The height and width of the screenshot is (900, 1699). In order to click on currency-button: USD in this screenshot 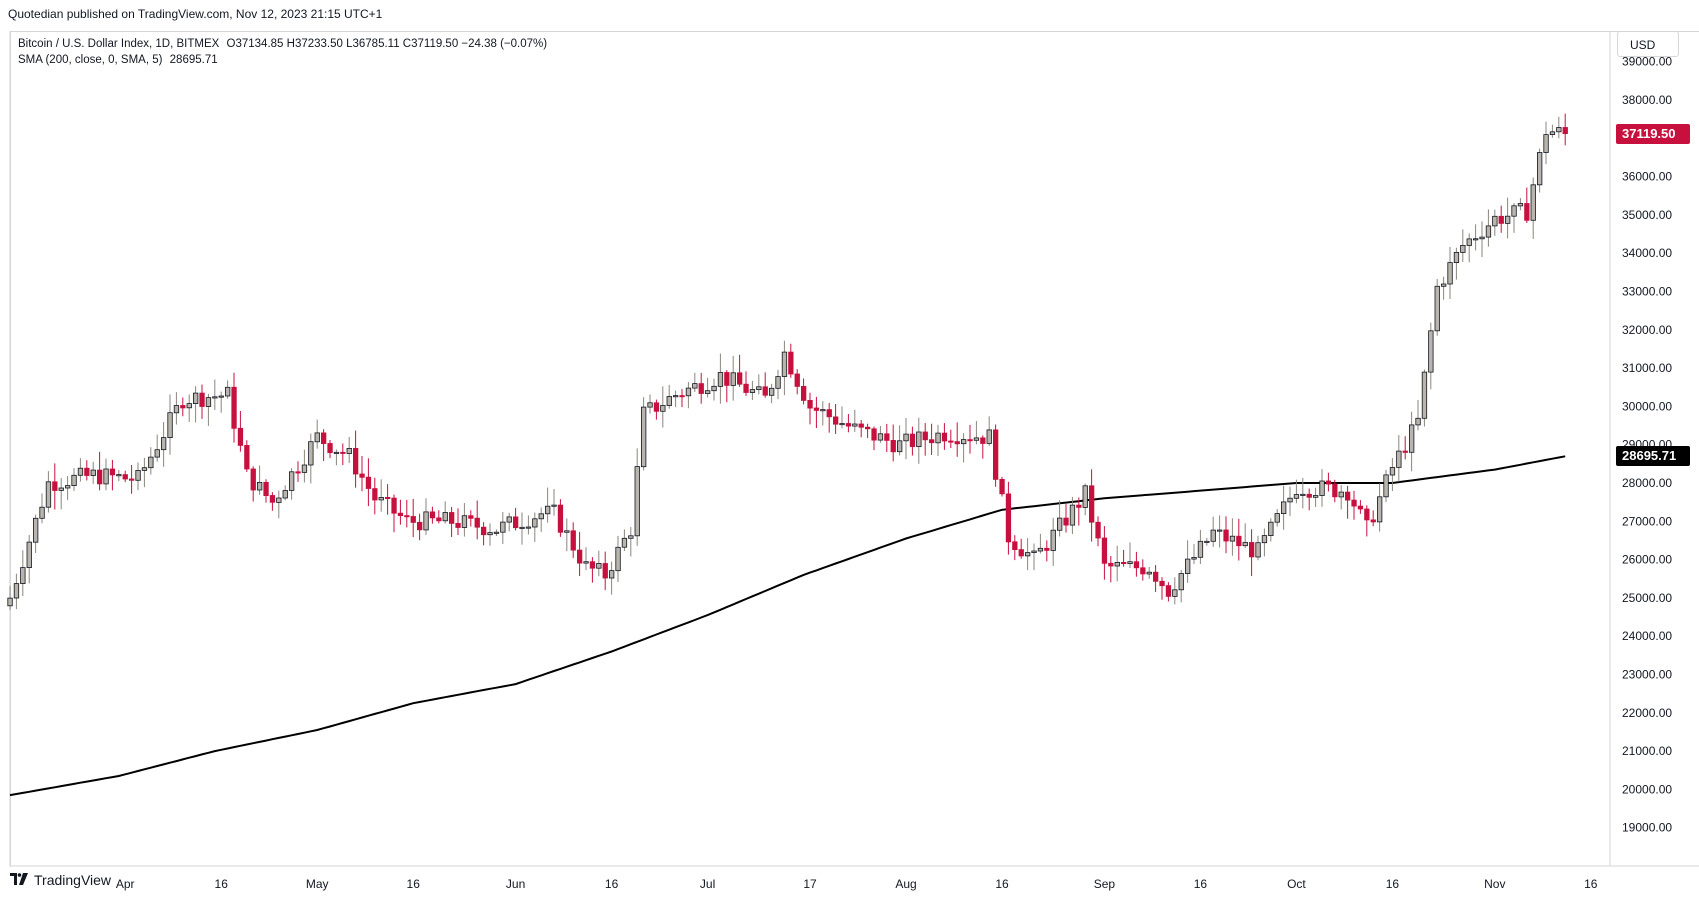, I will do `click(1648, 44)`.